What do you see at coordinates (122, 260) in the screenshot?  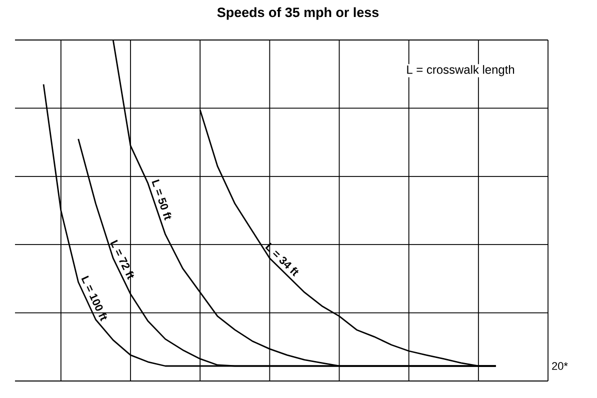 I see `text: L = 72 ft` at bounding box center [122, 260].